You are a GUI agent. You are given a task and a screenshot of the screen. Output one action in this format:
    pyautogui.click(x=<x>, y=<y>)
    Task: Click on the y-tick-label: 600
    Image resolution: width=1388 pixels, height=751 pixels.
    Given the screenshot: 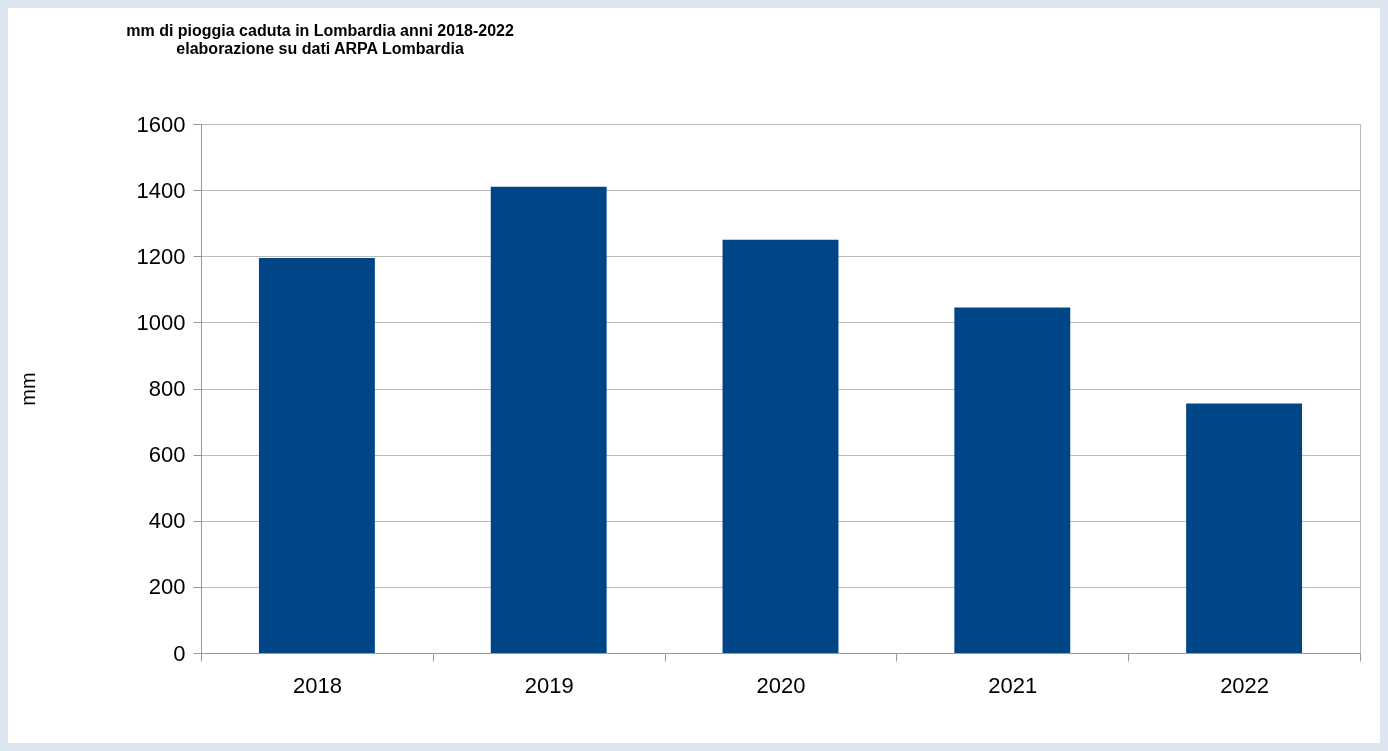 What is the action you would take?
    pyautogui.click(x=167, y=455)
    